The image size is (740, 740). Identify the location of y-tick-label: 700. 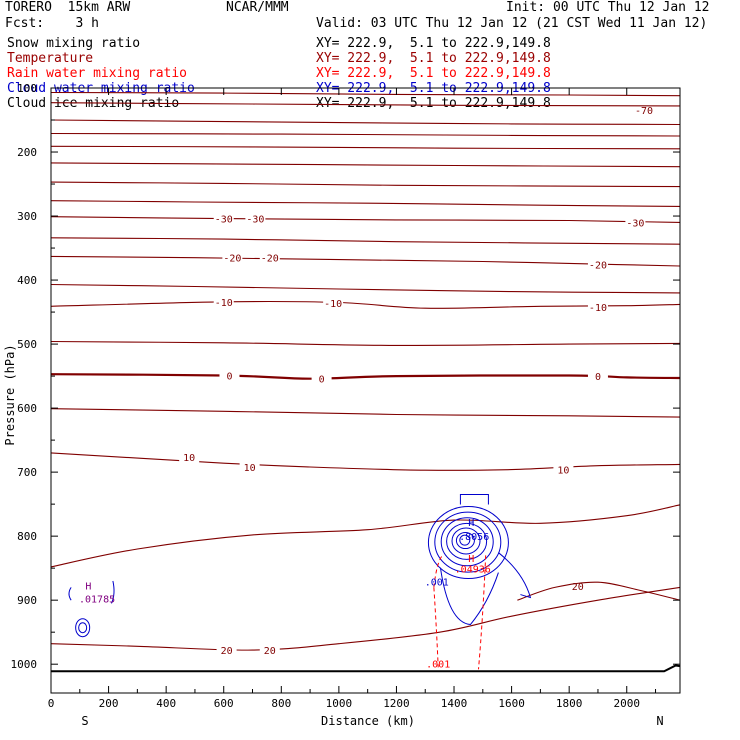
(27, 472).